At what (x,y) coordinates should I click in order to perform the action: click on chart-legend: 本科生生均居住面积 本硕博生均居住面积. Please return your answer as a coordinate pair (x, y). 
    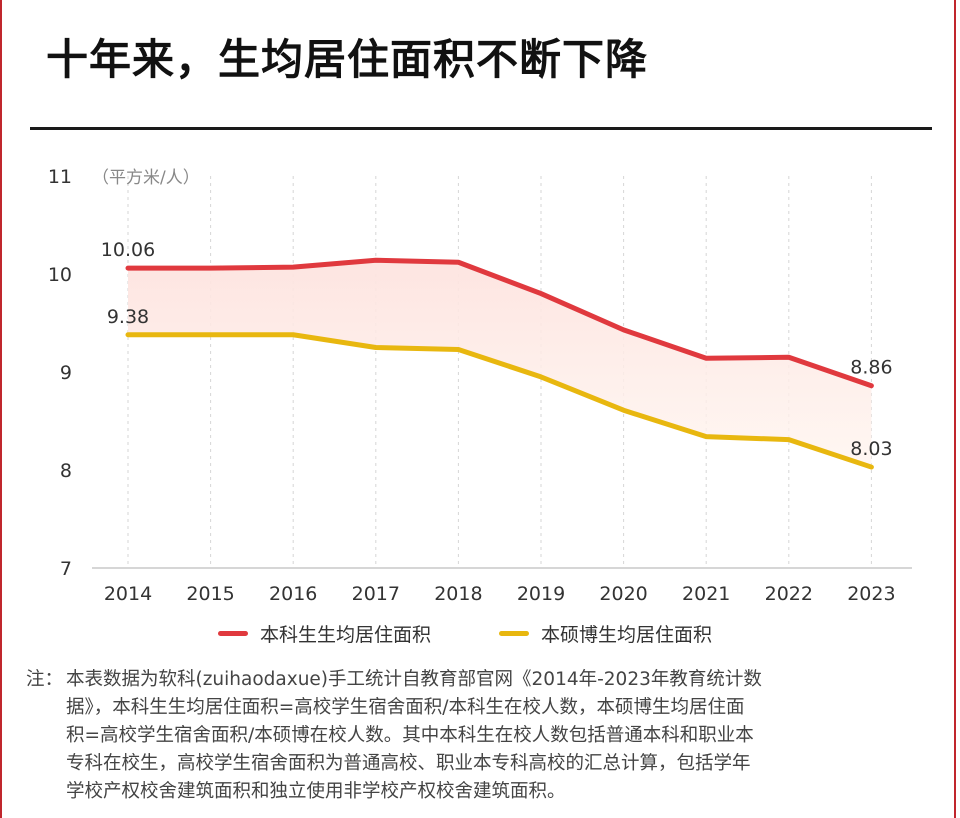
    Looking at the image, I should click on (499, 633).